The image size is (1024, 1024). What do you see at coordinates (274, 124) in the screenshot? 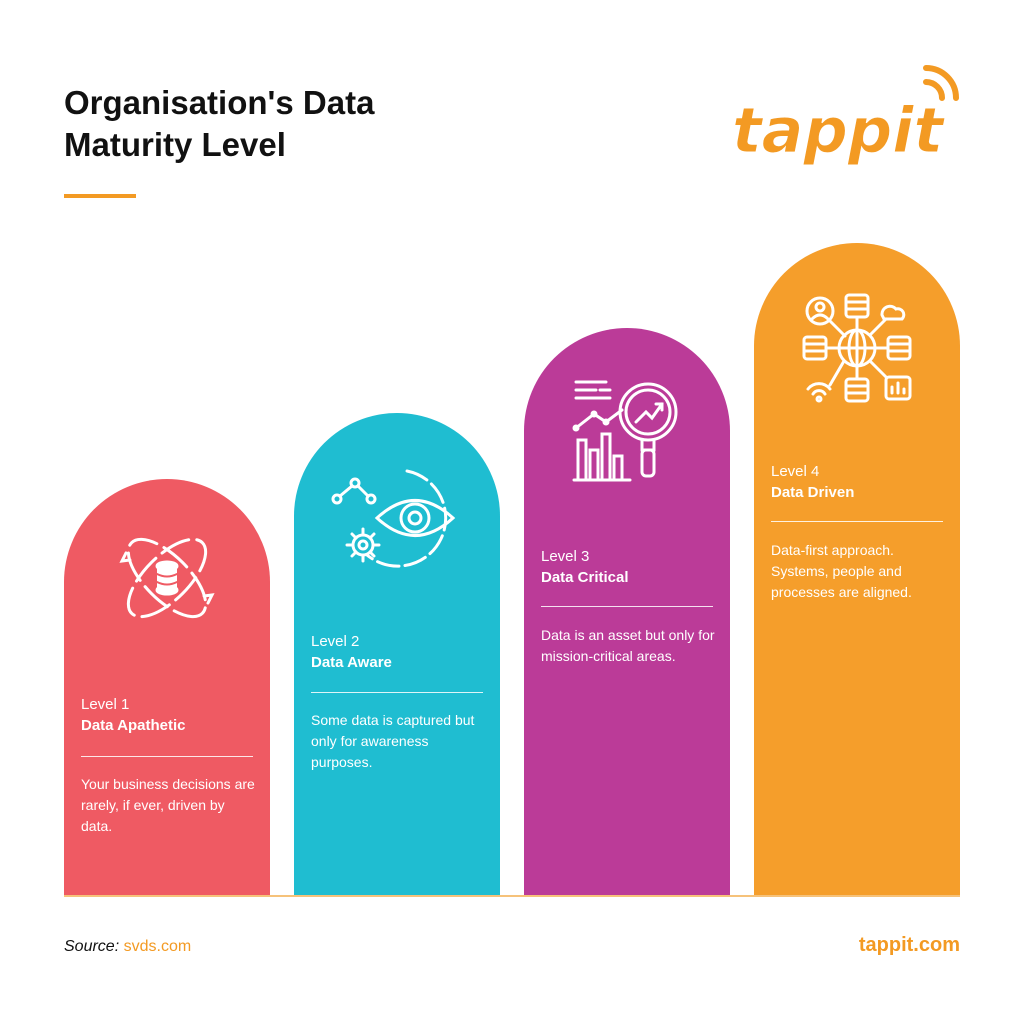
I see `page-title: Organisation's Data Maturity Level` at bounding box center [274, 124].